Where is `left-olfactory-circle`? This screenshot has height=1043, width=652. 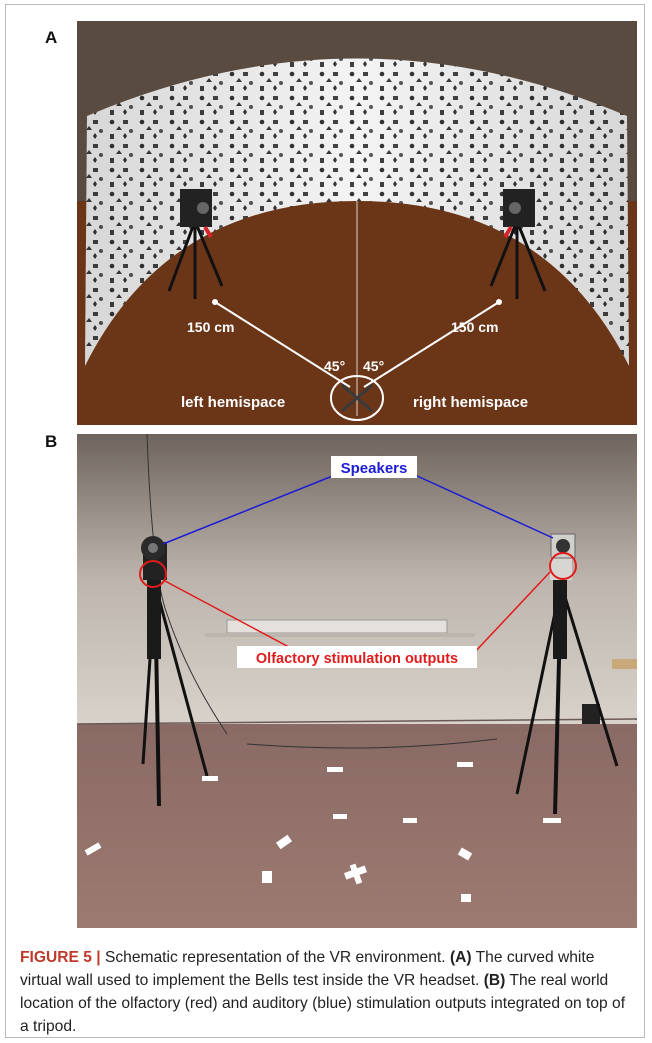
left-olfactory-circle is located at coordinates (153, 574).